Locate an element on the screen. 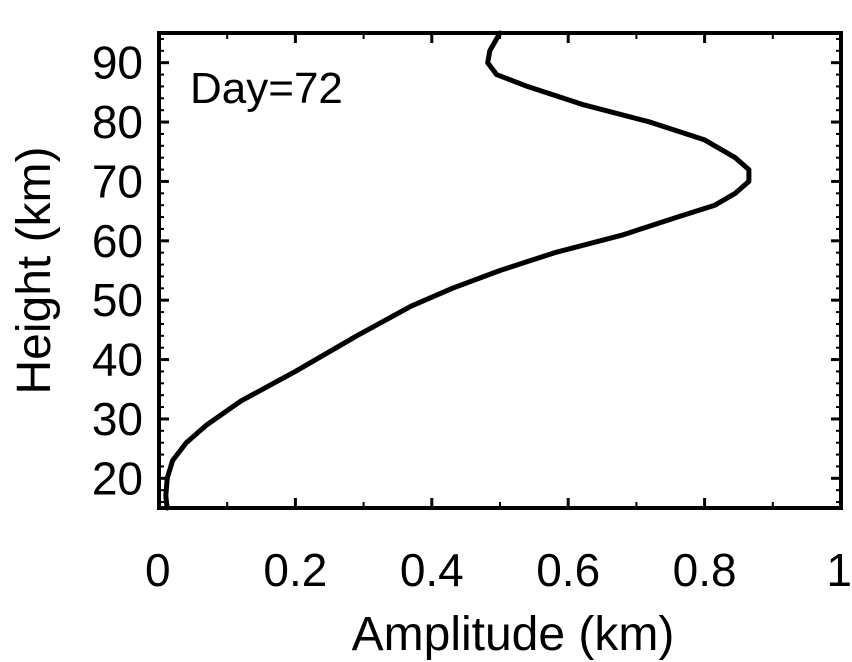 The width and height of the screenshot is (852, 662). day-annotation: Day=72 is located at coordinates (266, 88).